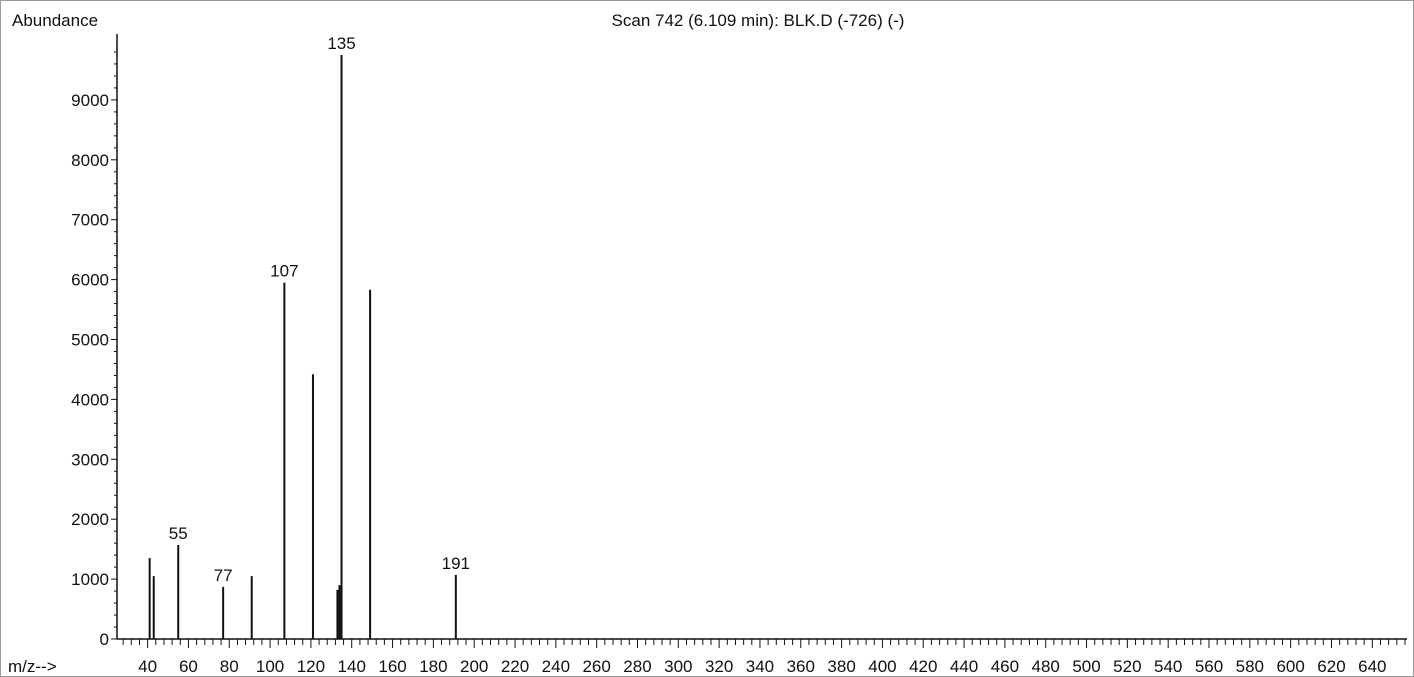 Image resolution: width=1414 pixels, height=677 pixels. What do you see at coordinates (90, 280) in the screenshot?
I see `y-tick-label: 6000` at bounding box center [90, 280].